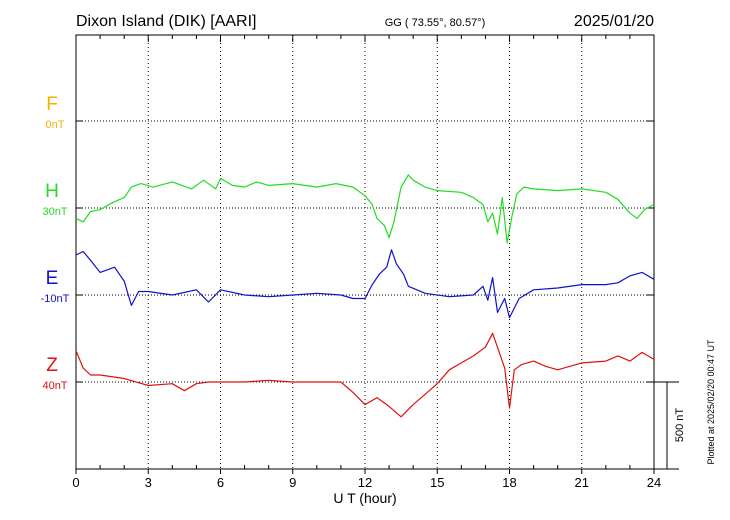 This screenshot has width=730, height=520. What do you see at coordinates (54, 386) in the screenshot?
I see `series-baseline-Z: 40nT` at bounding box center [54, 386].